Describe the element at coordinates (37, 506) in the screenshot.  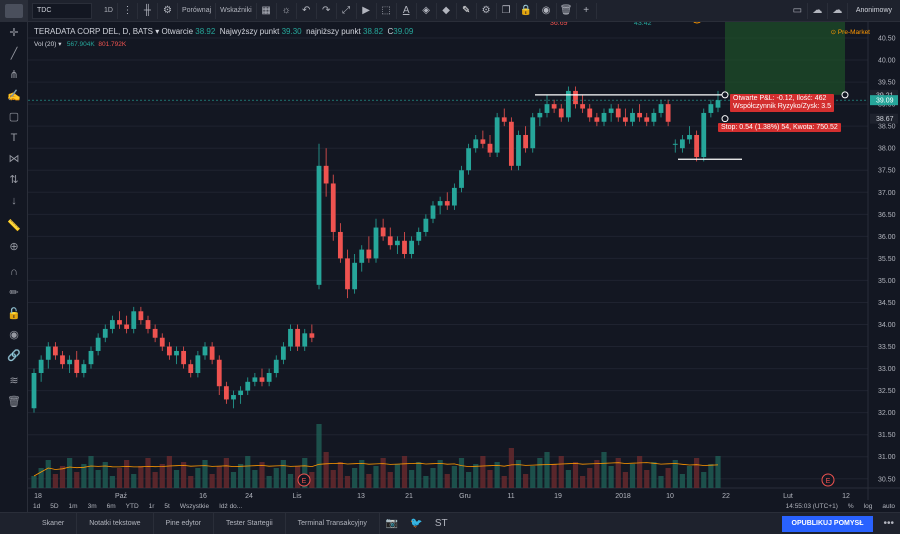
I see `range-0: 1d` at that location.